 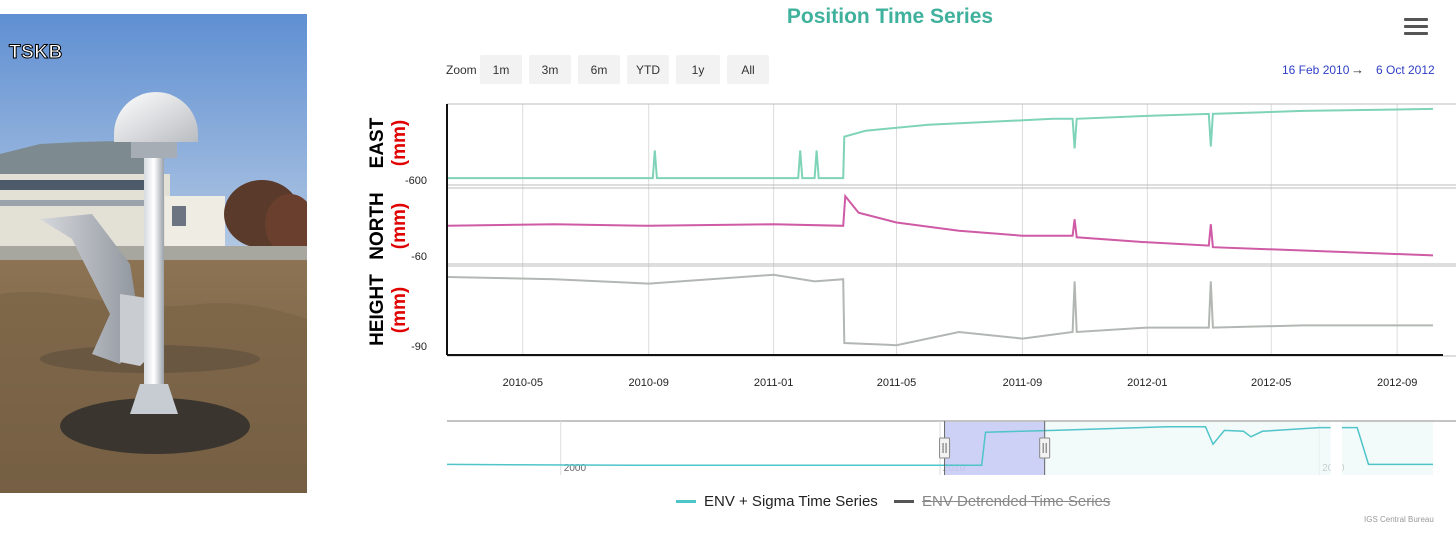 I want to click on navigator-tick-label: 2000, so click(x=575, y=468).